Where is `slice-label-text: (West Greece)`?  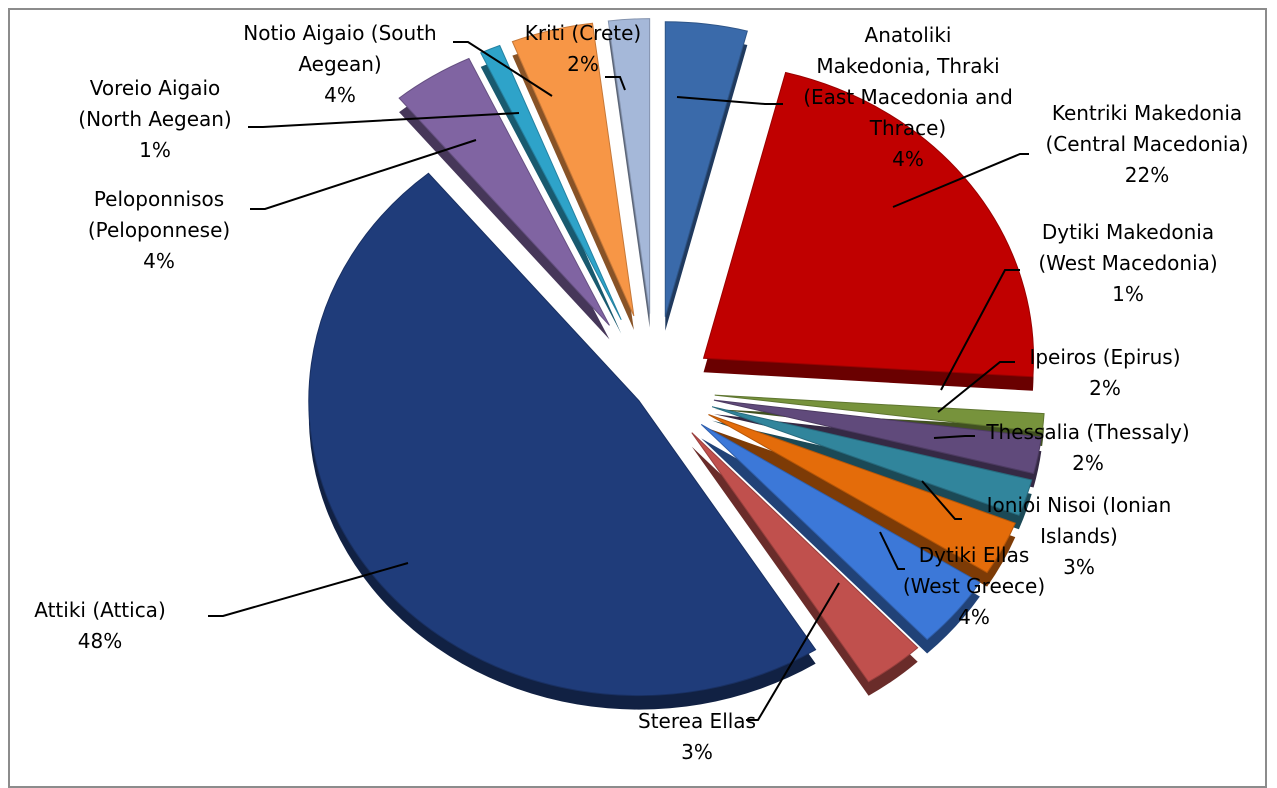
slice-label-text: (West Greece) is located at coordinates (974, 586).